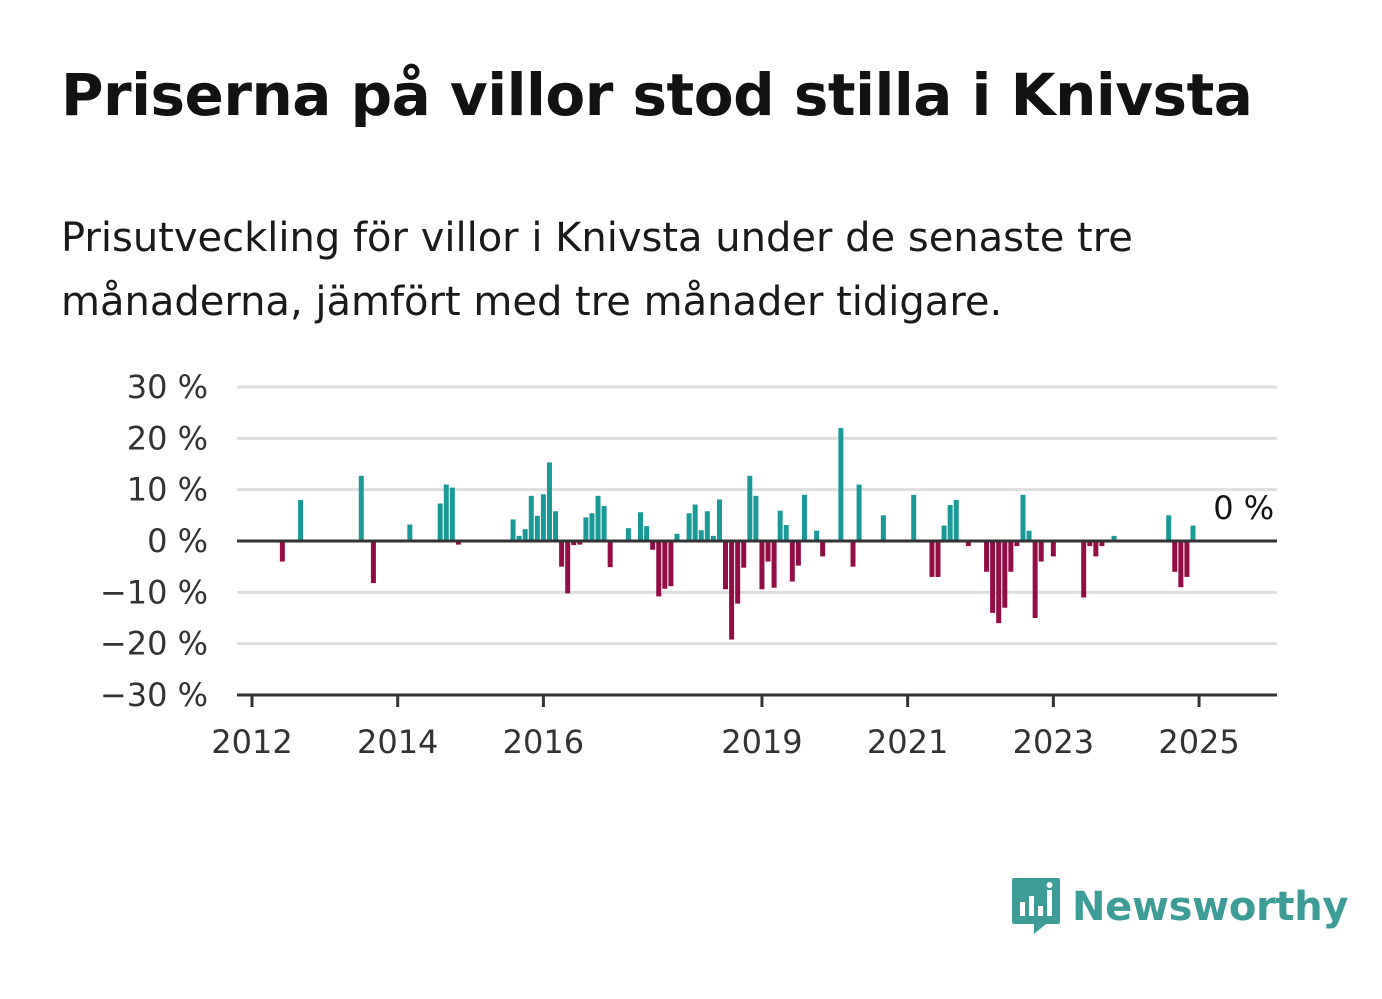 This screenshot has height=999, width=1382. What do you see at coordinates (1036, 906) in the screenshot?
I see `newsworthy-logo-icon` at bounding box center [1036, 906].